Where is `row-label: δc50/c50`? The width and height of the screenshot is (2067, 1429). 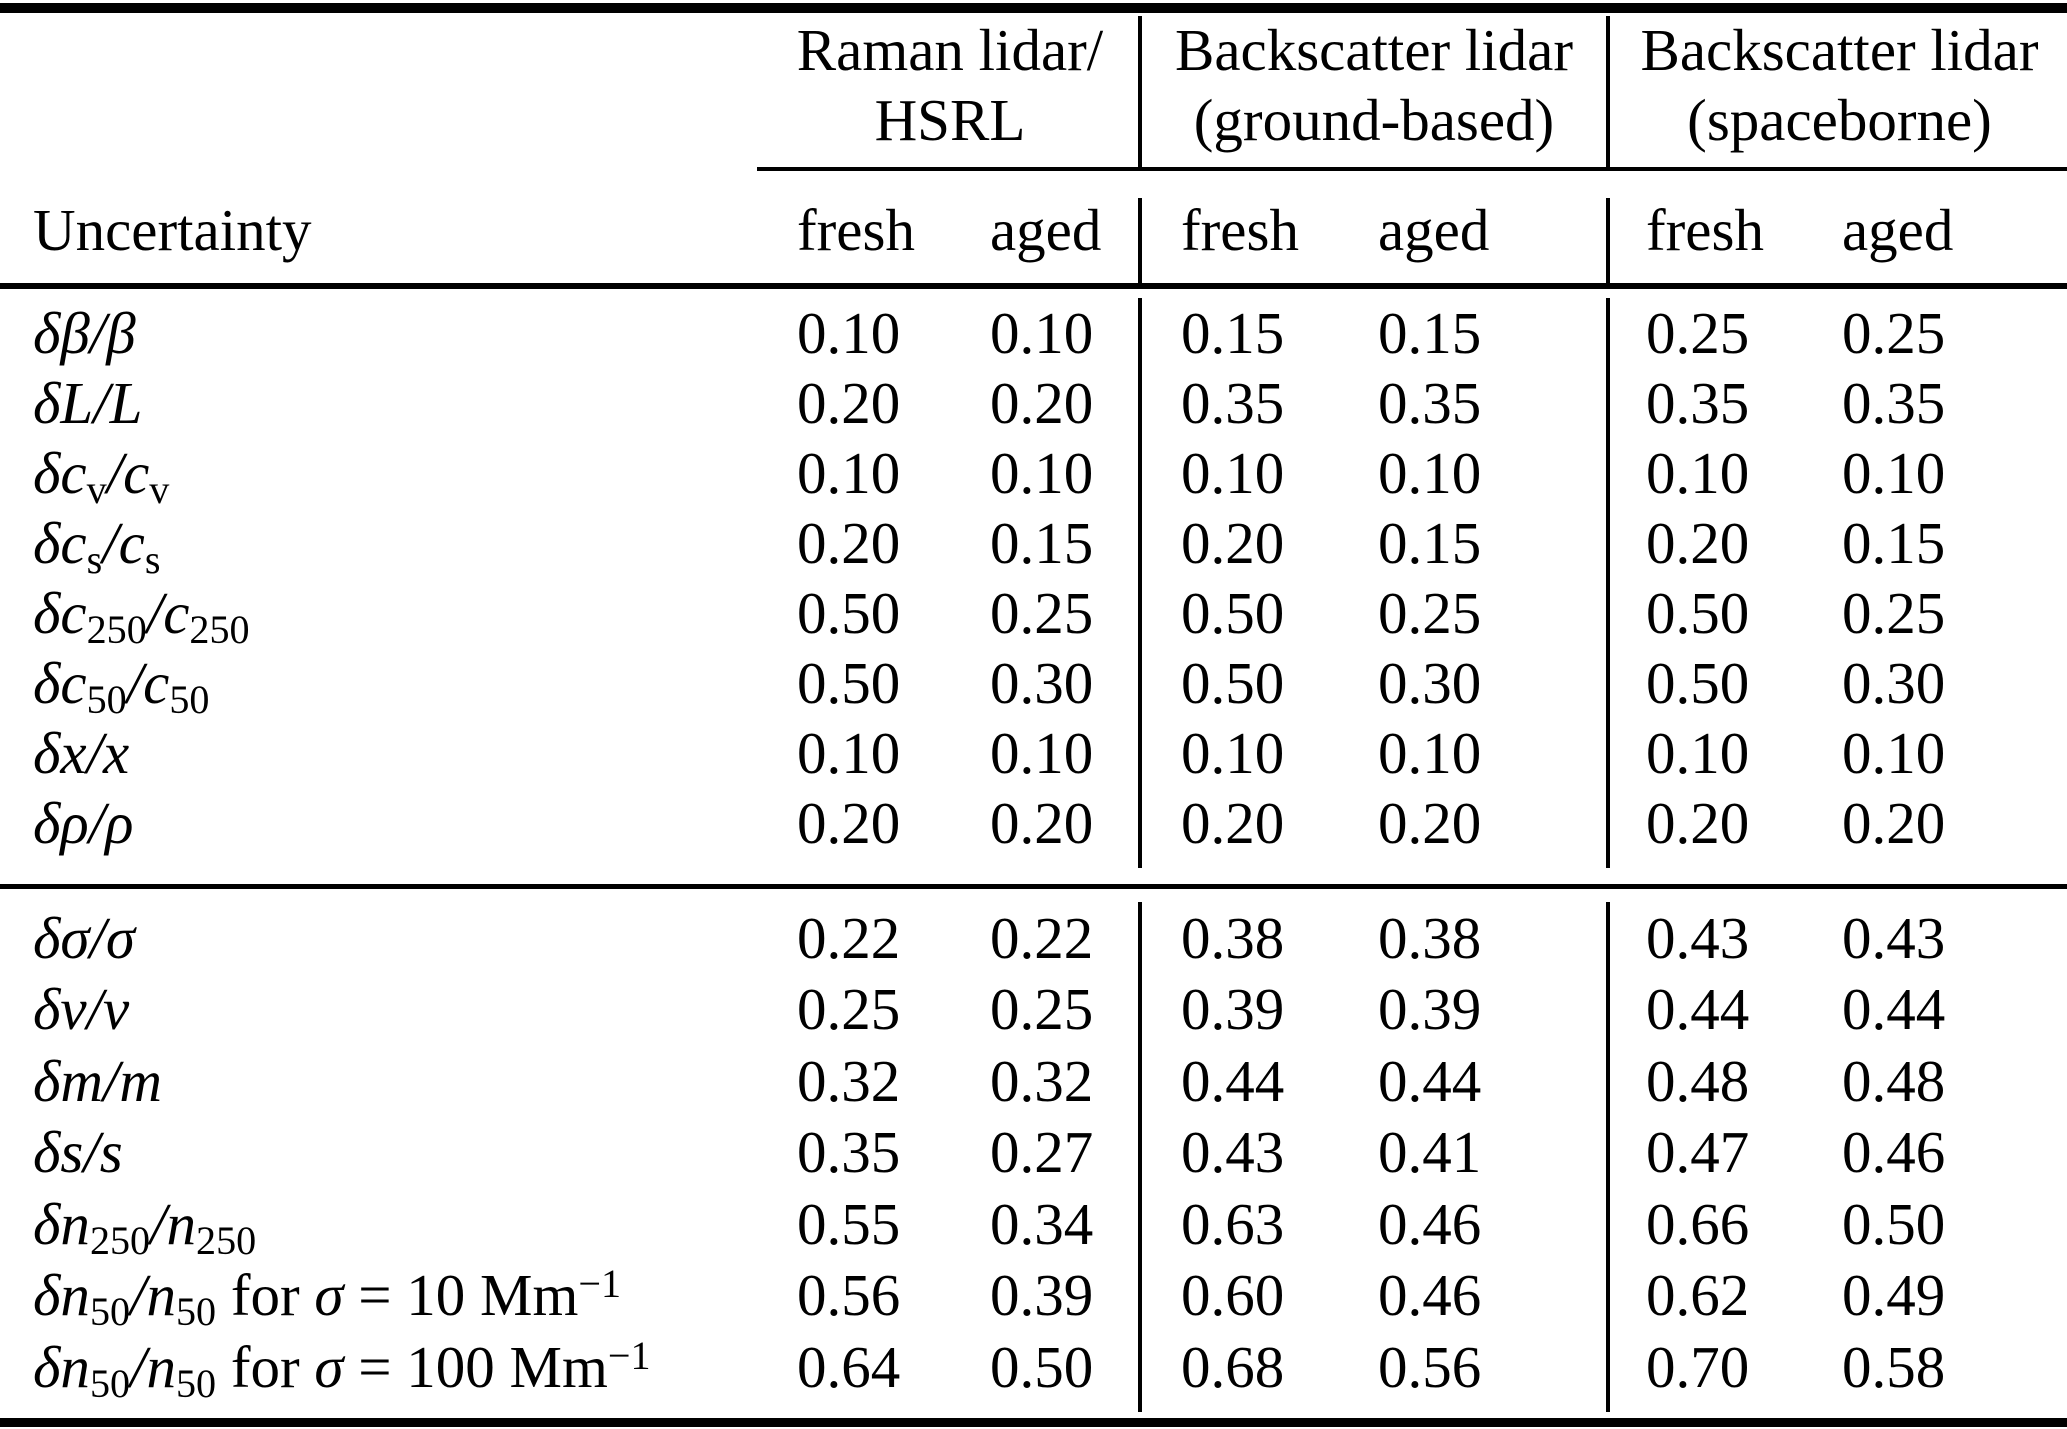
row-label: δc50/c50 is located at coordinates (121, 686).